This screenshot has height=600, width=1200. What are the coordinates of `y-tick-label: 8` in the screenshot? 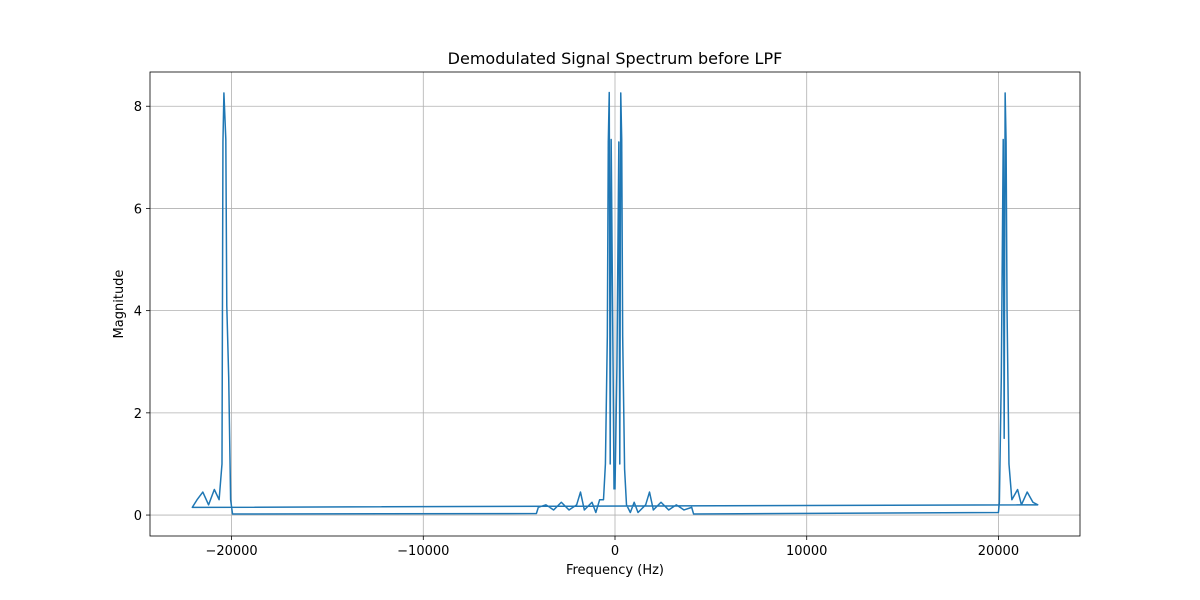 It's located at (138, 107).